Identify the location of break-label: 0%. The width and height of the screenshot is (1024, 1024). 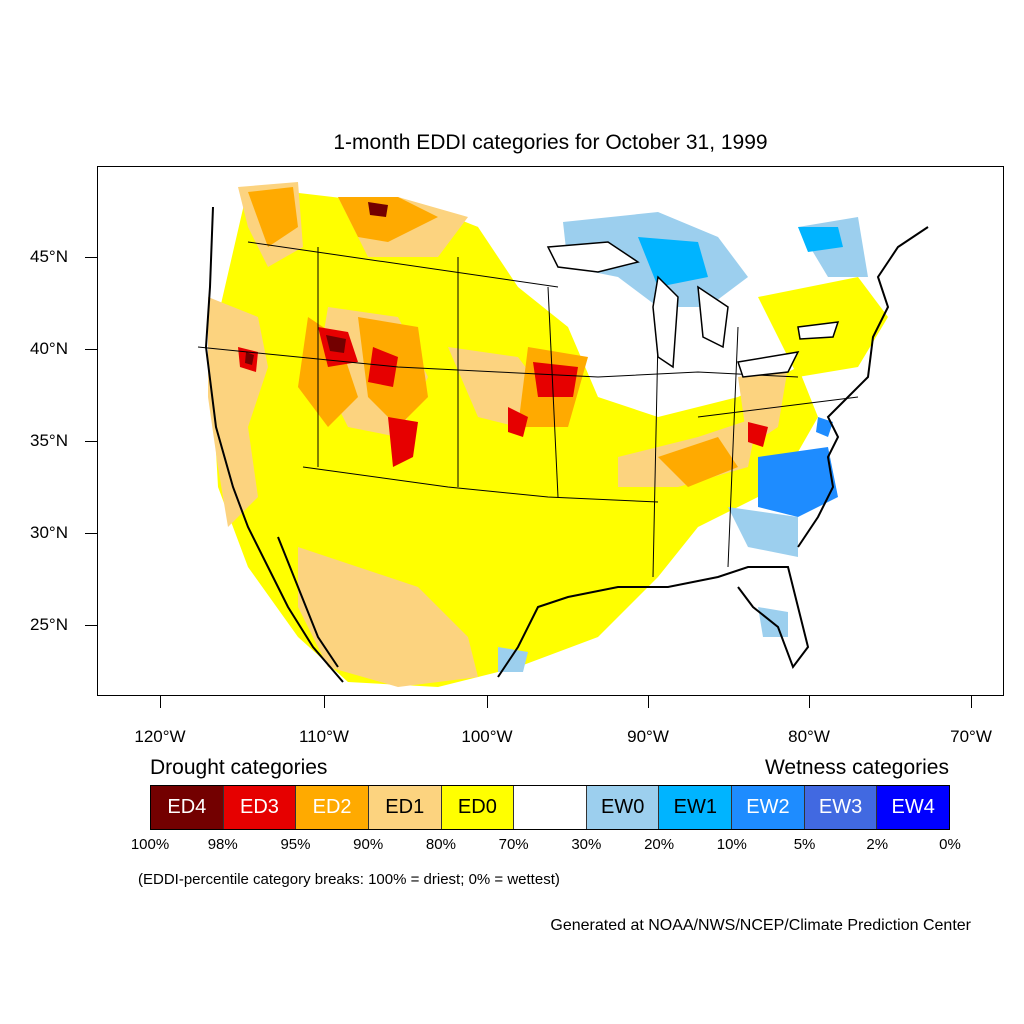
(950, 844).